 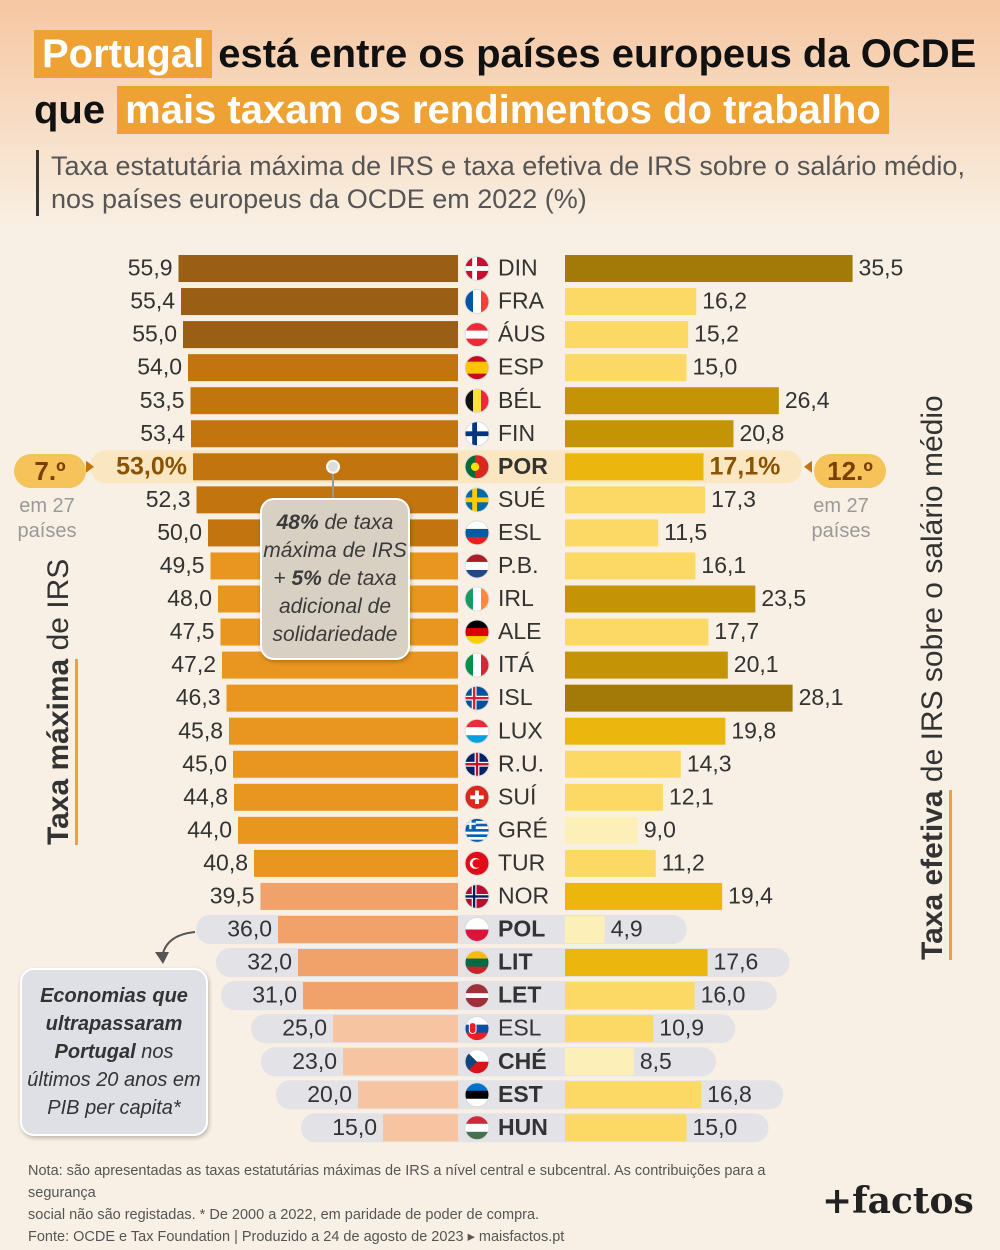 What do you see at coordinates (477, 1062) in the screenshot?
I see `czechia-flag-icon` at bounding box center [477, 1062].